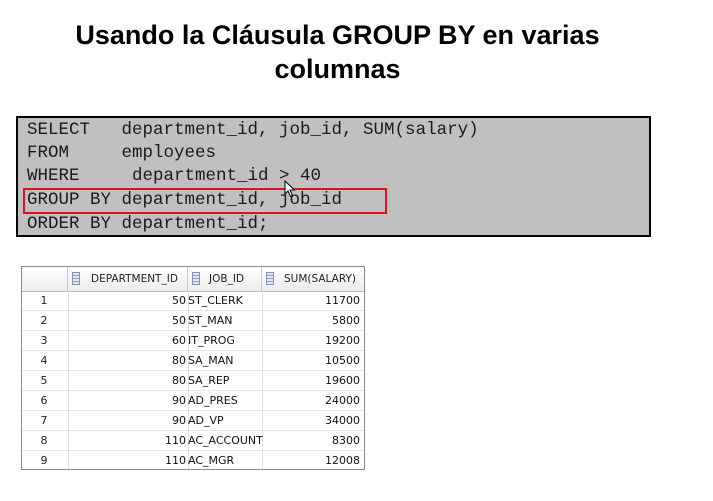  What do you see at coordinates (44, 340) in the screenshot?
I see `row-number: 3` at bounding box center [44, 340].